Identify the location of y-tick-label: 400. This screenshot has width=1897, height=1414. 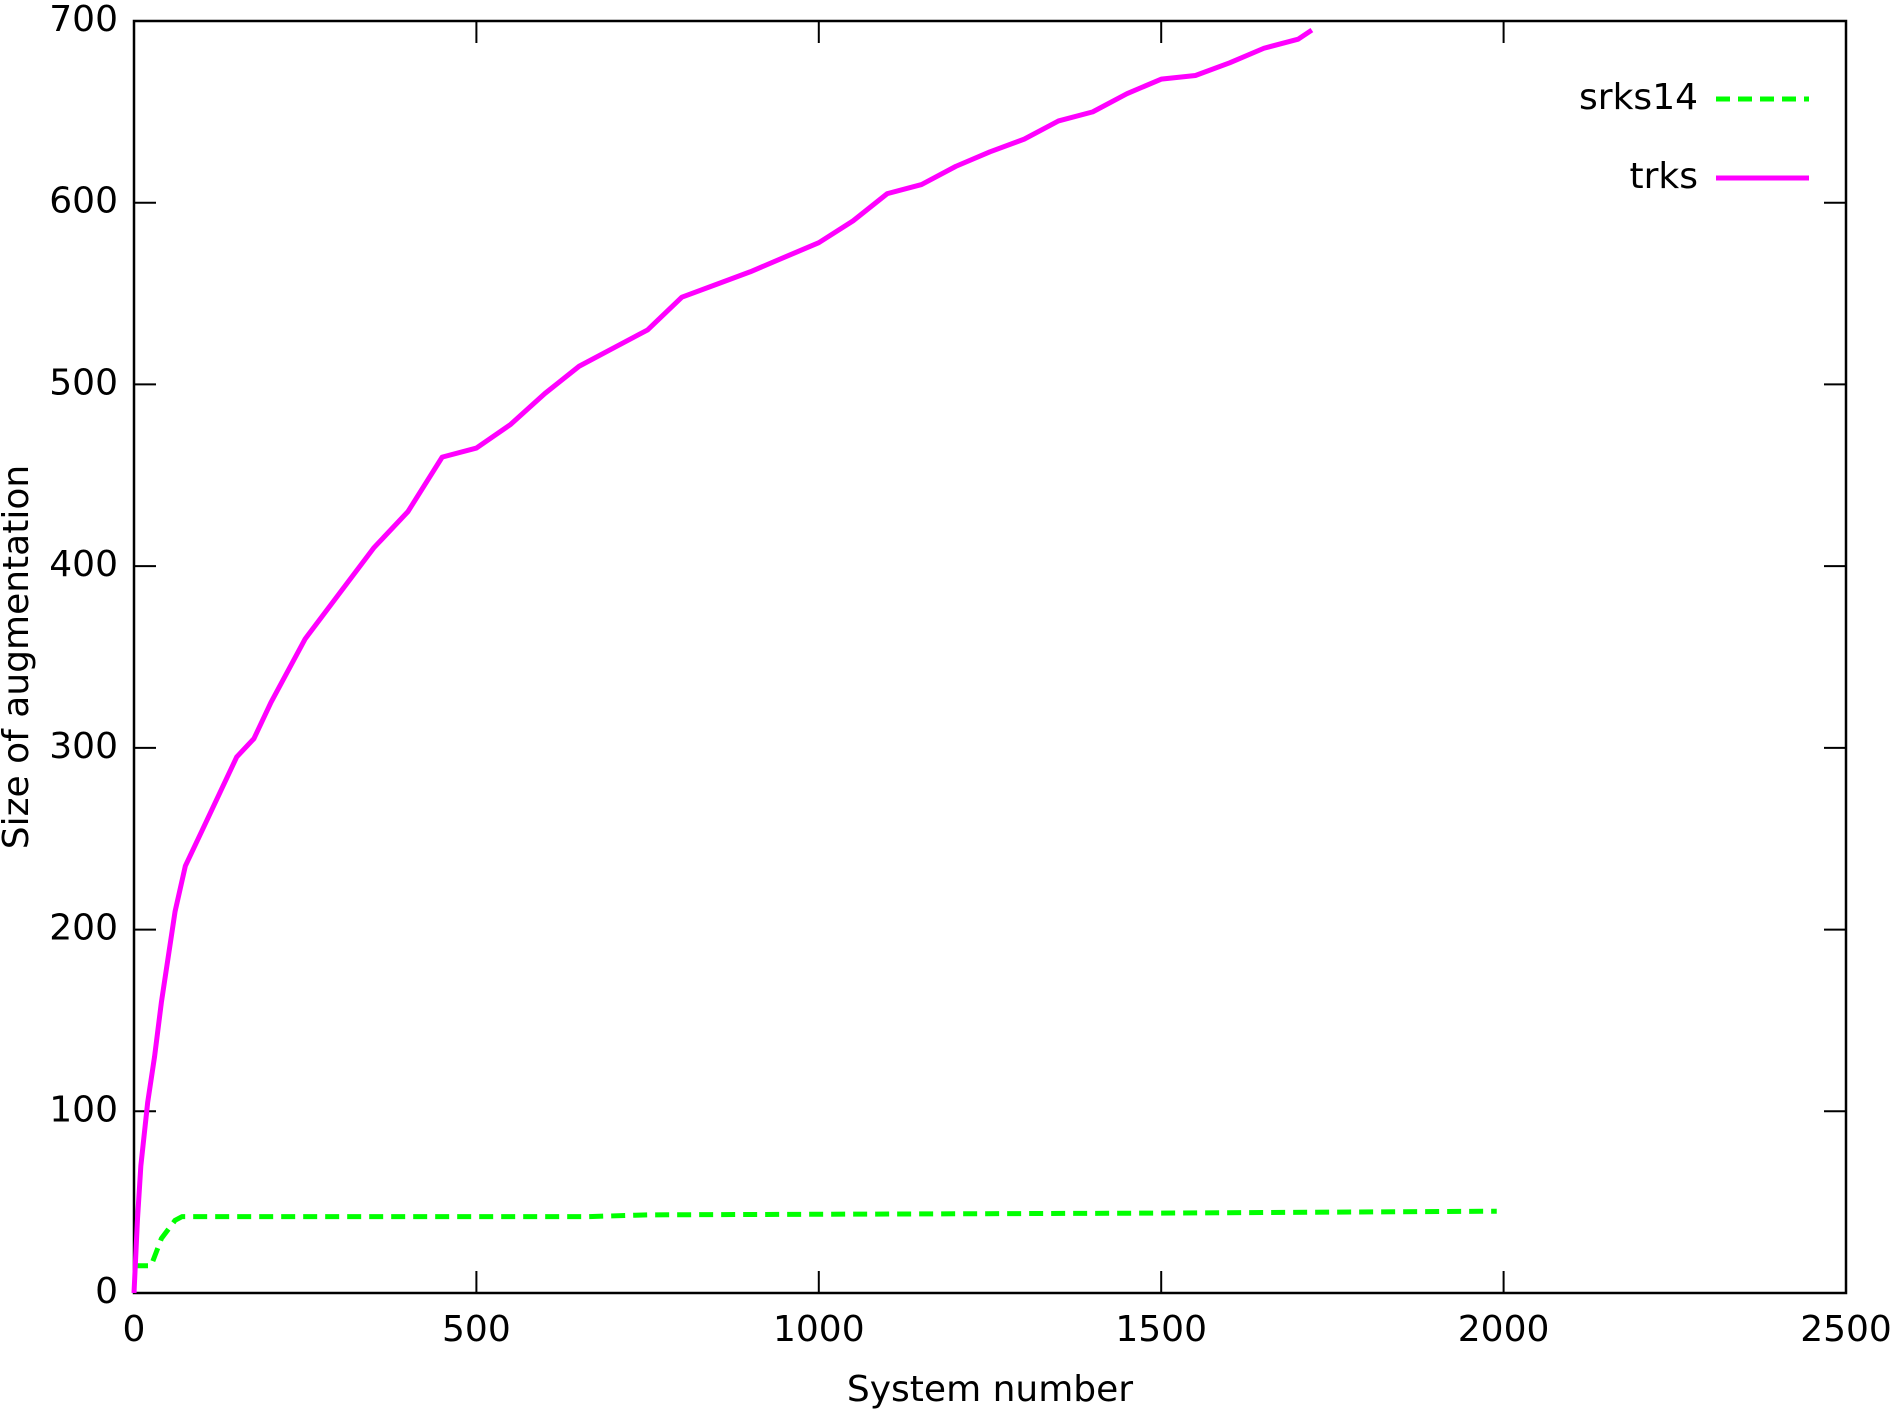
(83, 564).